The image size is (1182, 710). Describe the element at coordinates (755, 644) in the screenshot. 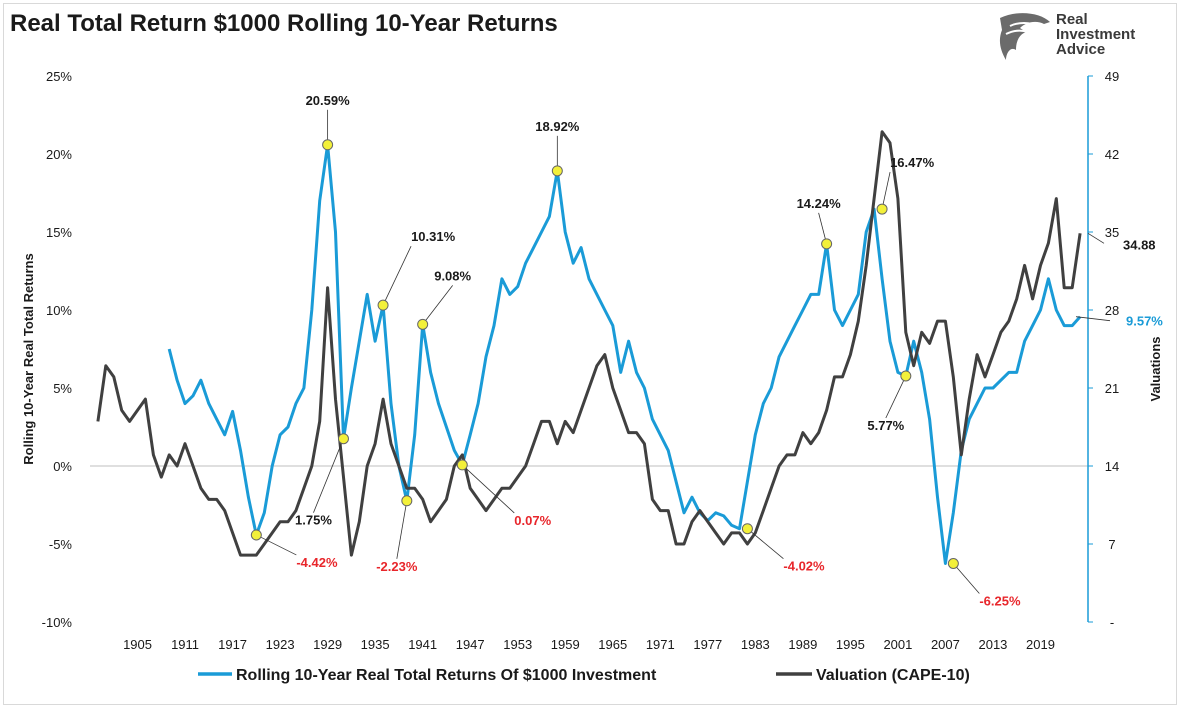

I see `x-tick-label: 1983` at that location.